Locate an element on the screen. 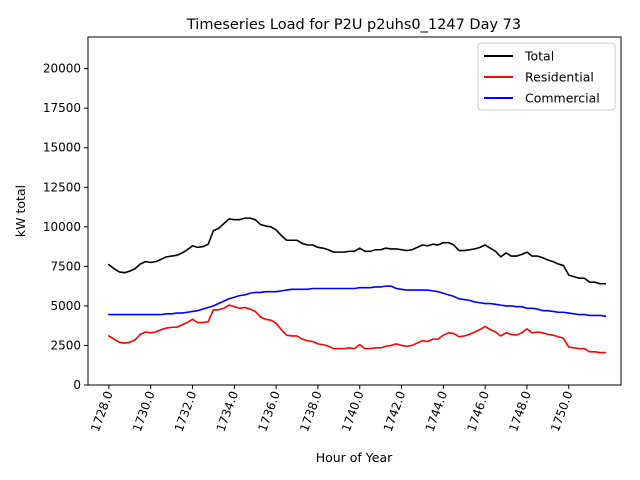 Image resolution: width=640 pixels, height=480 pixels. legend-box is located at coordinates (546, 76).